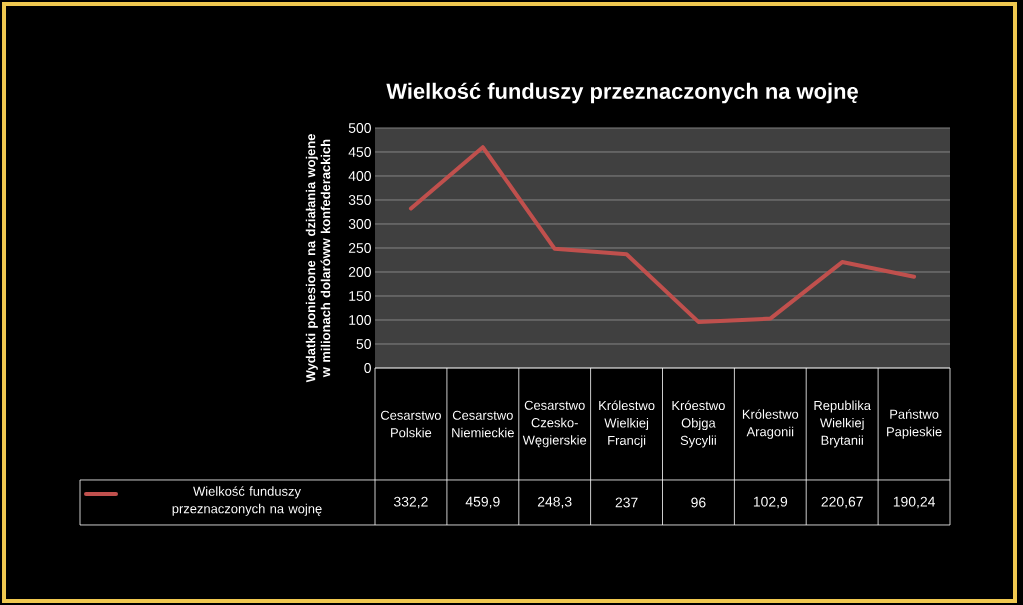 The image size is (1023, 605). I want to click on line-series, so click(662, 234).